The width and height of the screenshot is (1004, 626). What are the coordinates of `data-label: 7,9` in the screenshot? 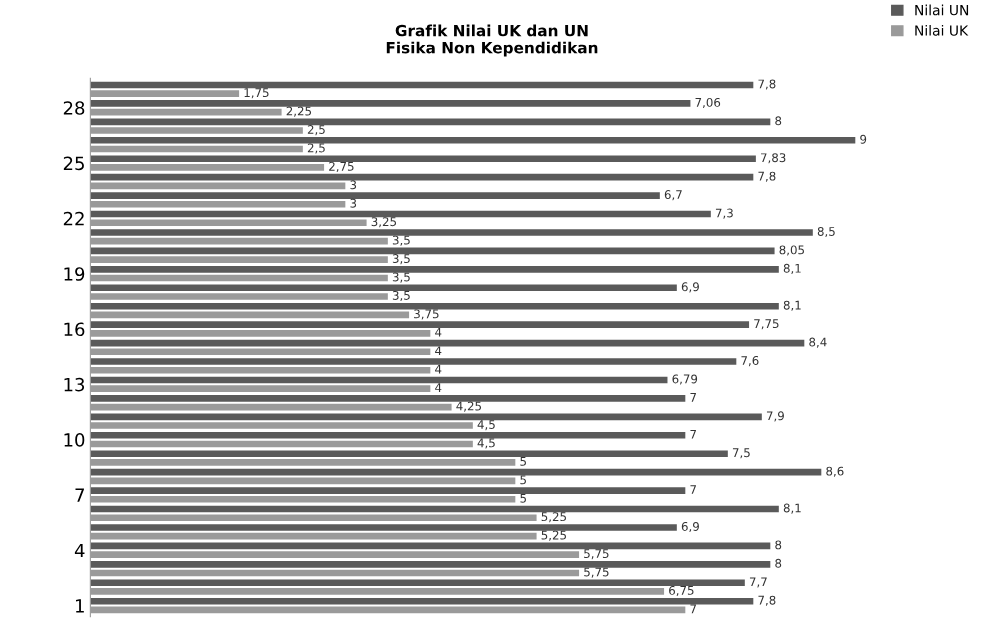 It's located at (775, 416).